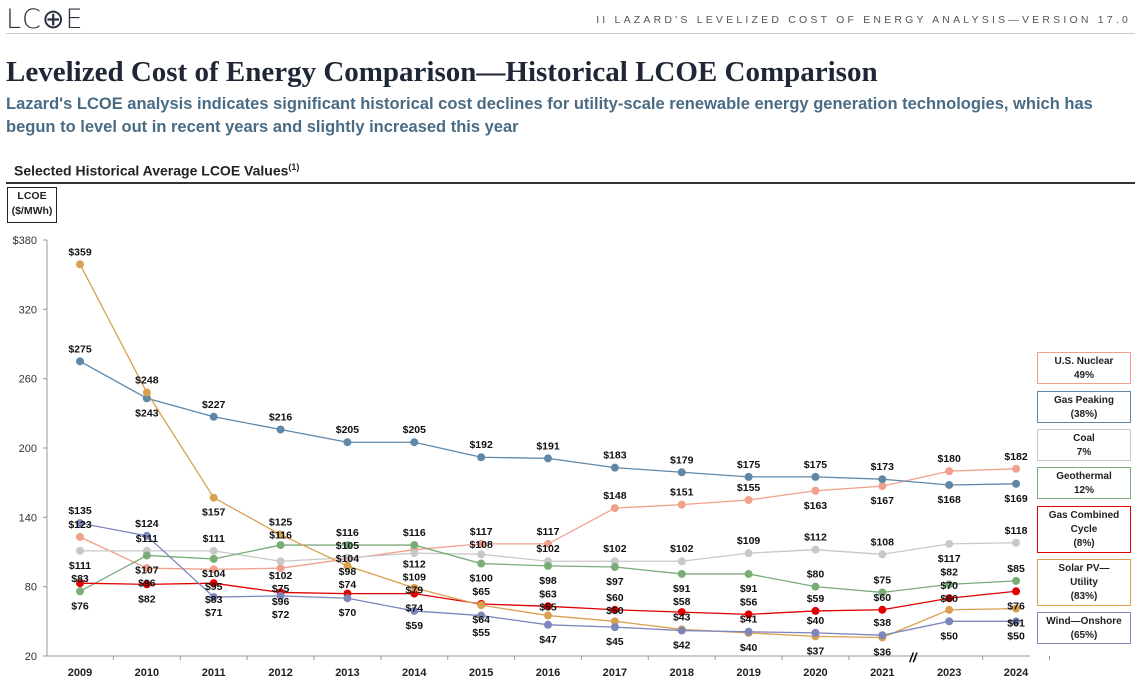 The image size is (1141, 681). I want to click on data-label-gas-peaking: $179, so click(682, 460).